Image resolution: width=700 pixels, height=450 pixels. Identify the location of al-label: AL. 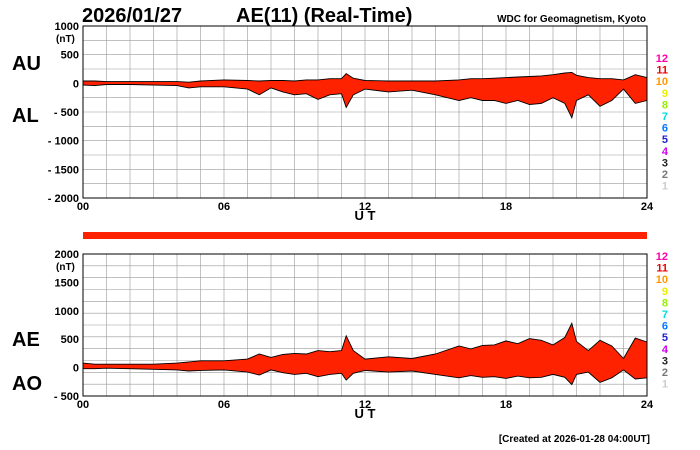
(25, 116).